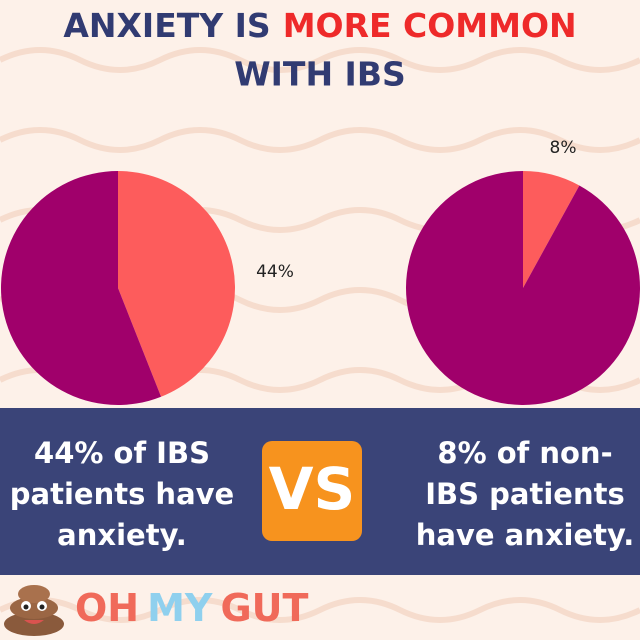  I want to click on caption-line: patients have, so click(122, 494).